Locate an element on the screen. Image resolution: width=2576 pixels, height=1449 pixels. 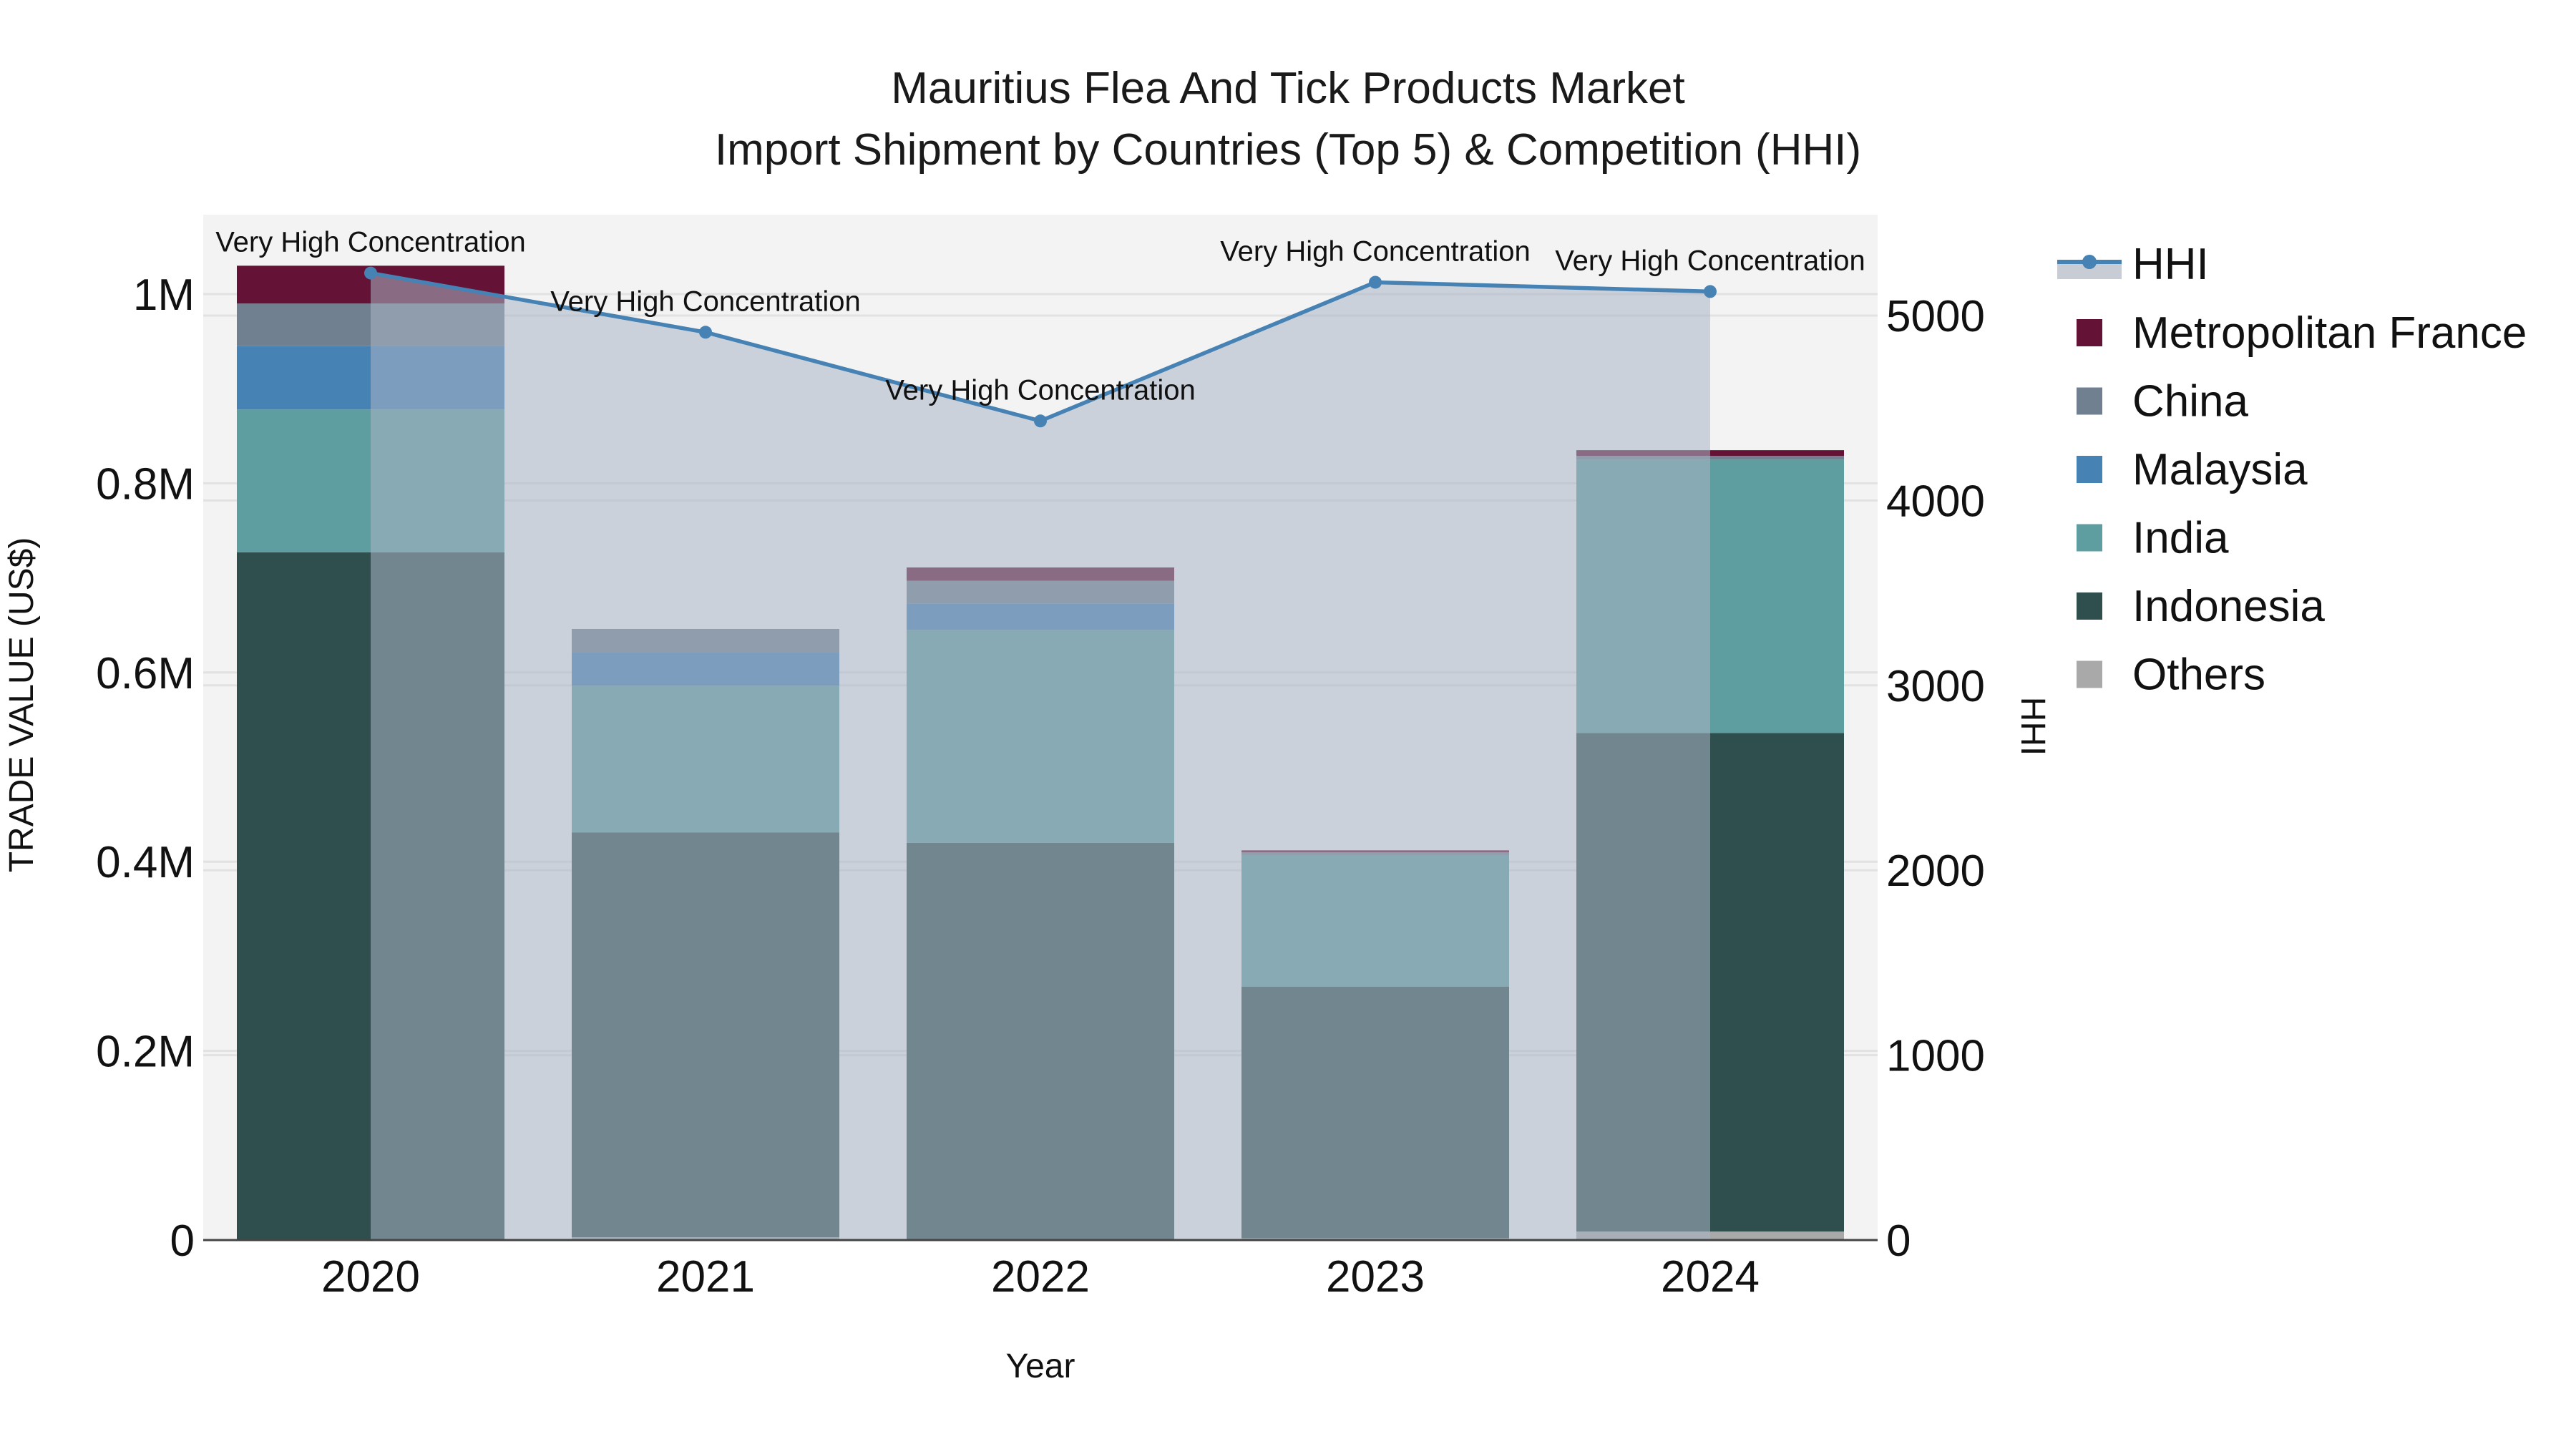
x-tick-label: 2022 is located at coordinates (1040, 1277).